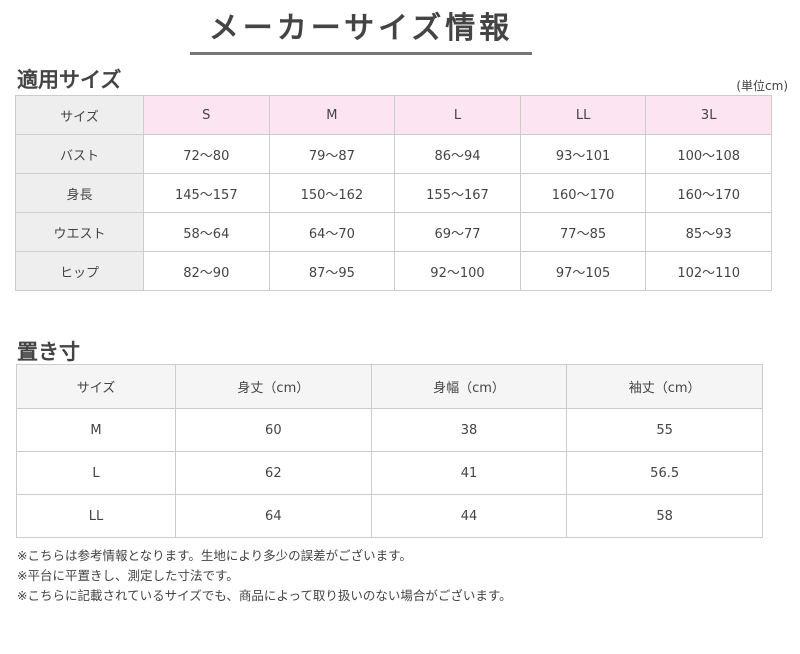  What do you see at coordinates (79, 193) in the screenshot?
I see `row-label: 身長` at bounding box center [79, 193].